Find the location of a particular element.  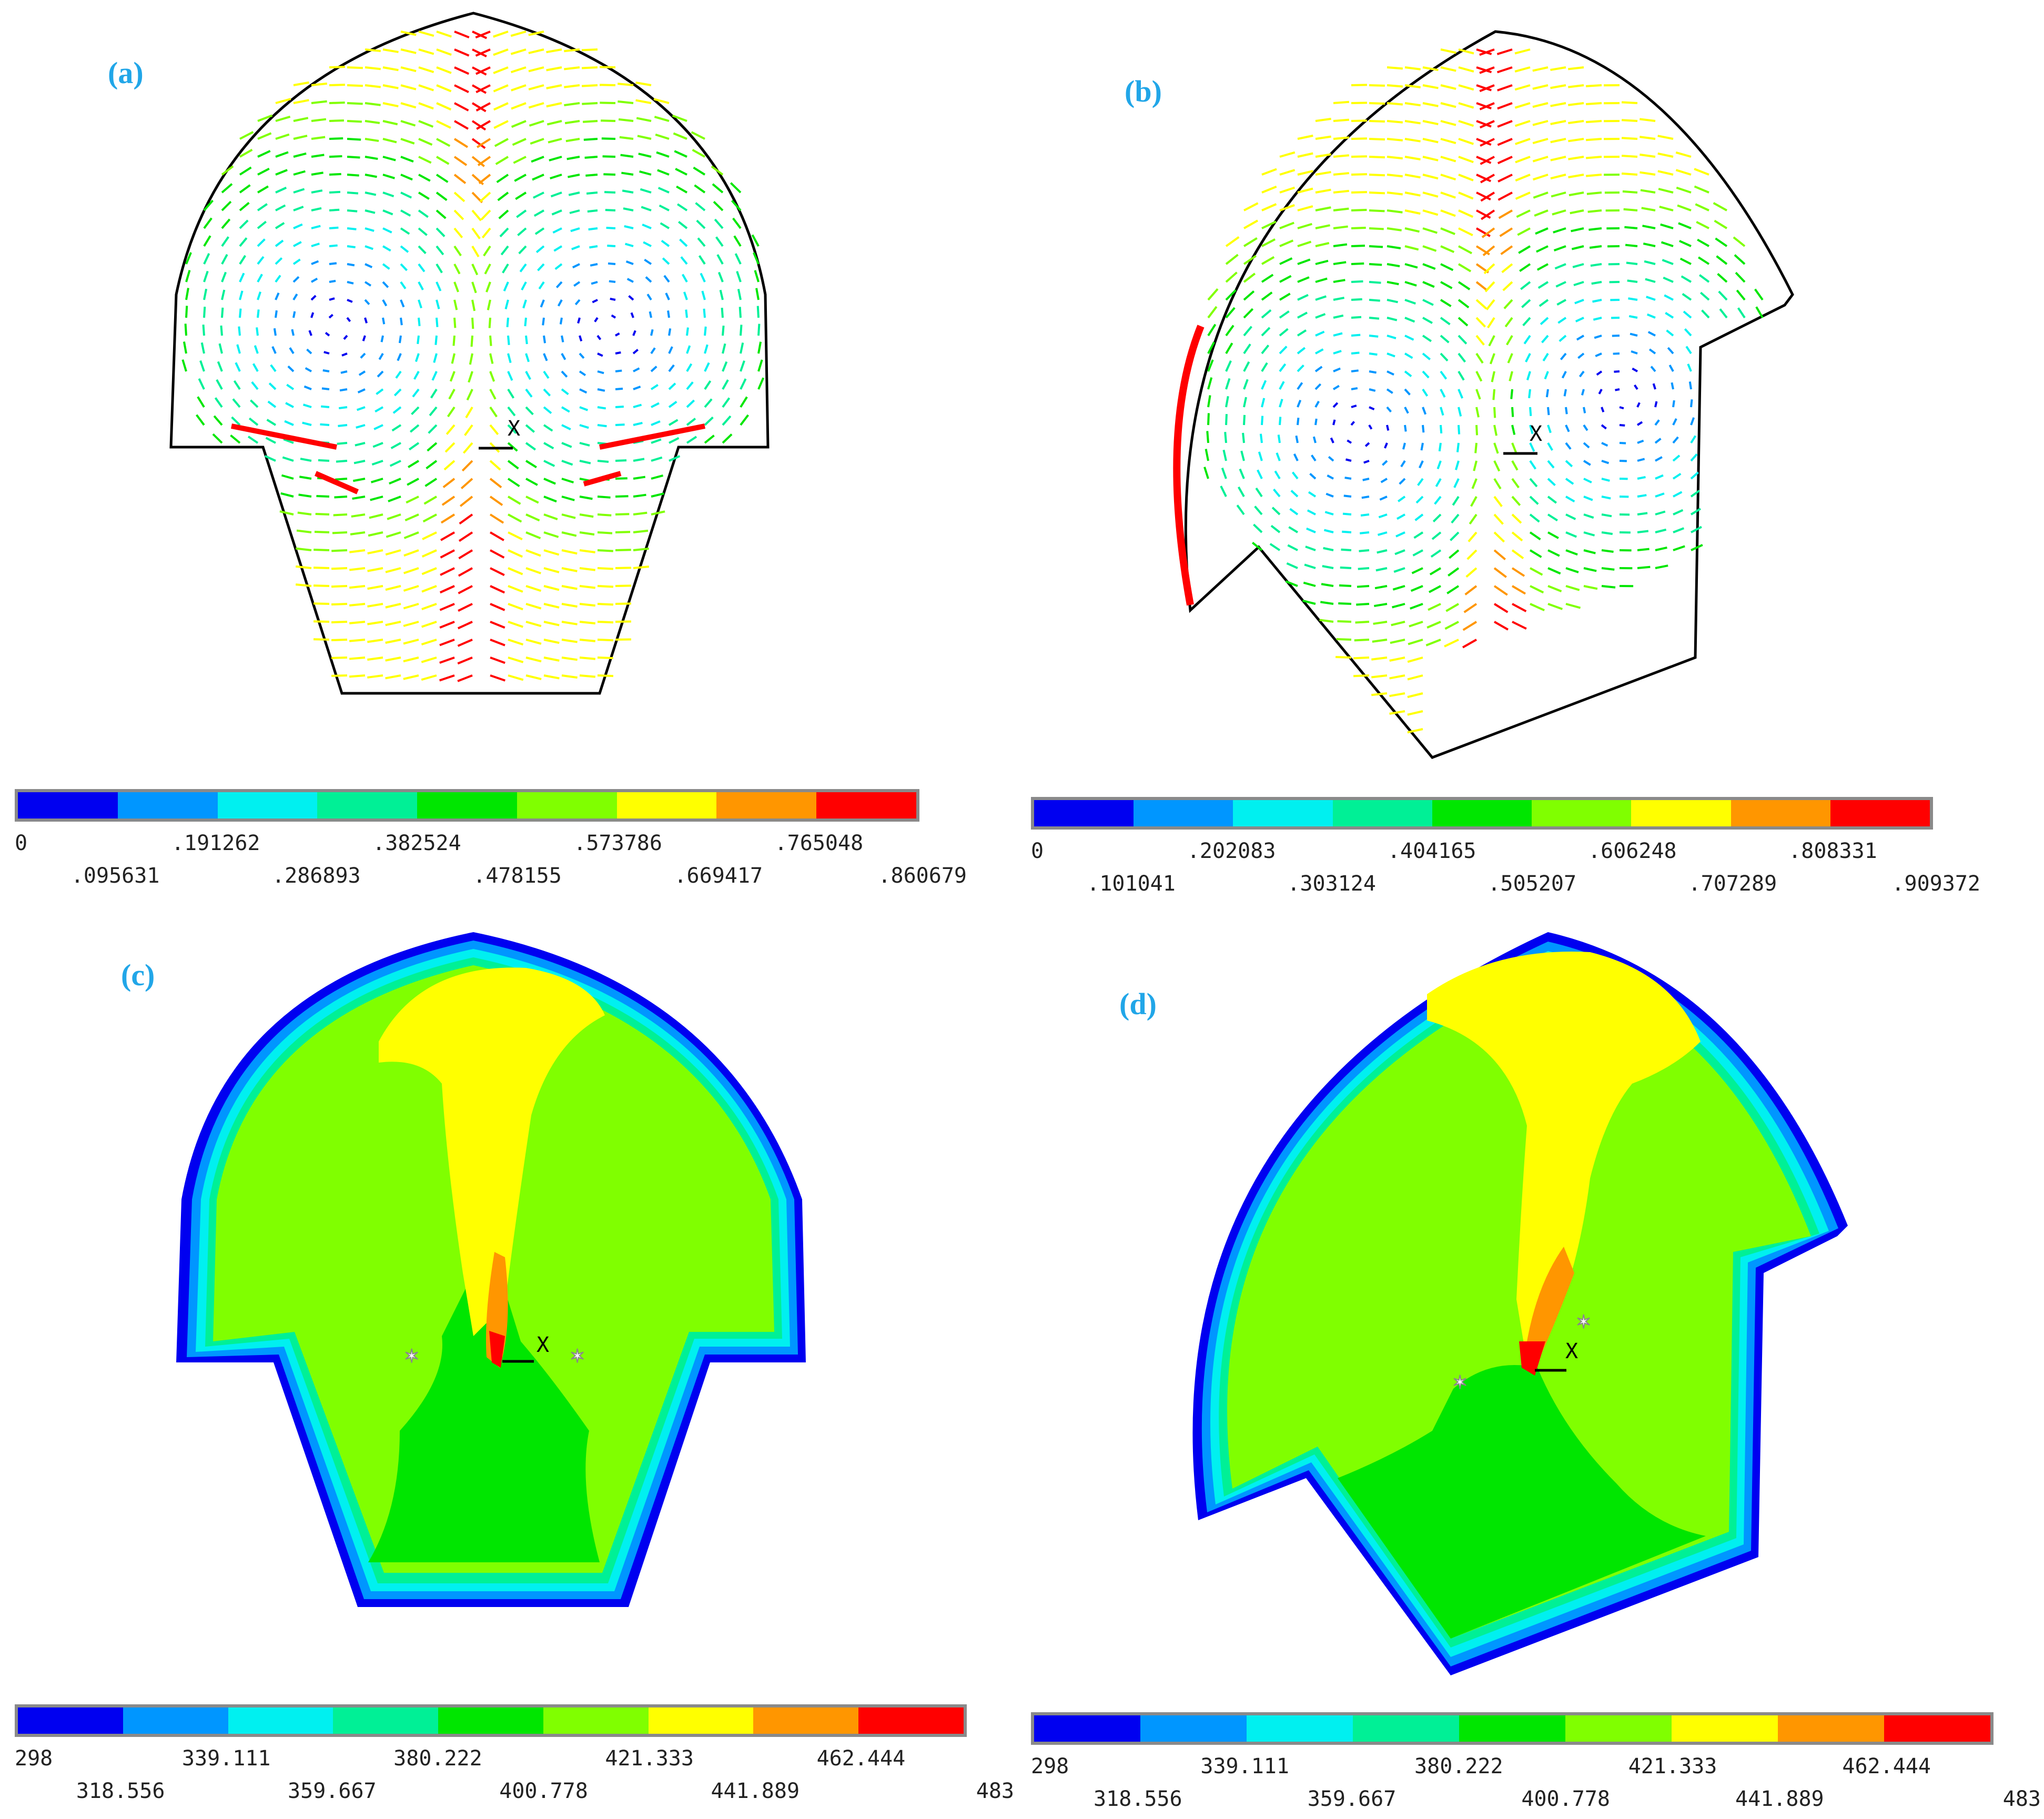

legend_b-upper-tick: .404165 is located at coordinates (1431, 851).